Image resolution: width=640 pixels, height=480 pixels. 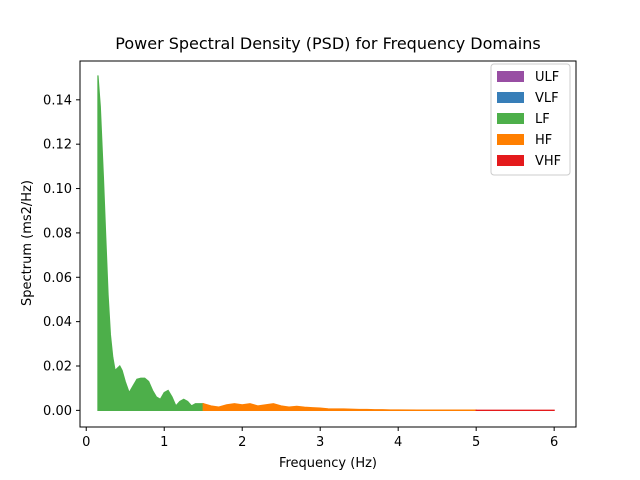 What do you see at coordinates (57, 367) in the screenshot?
I see `y-tick-label: 0.02` at bounding box center [57, 367].